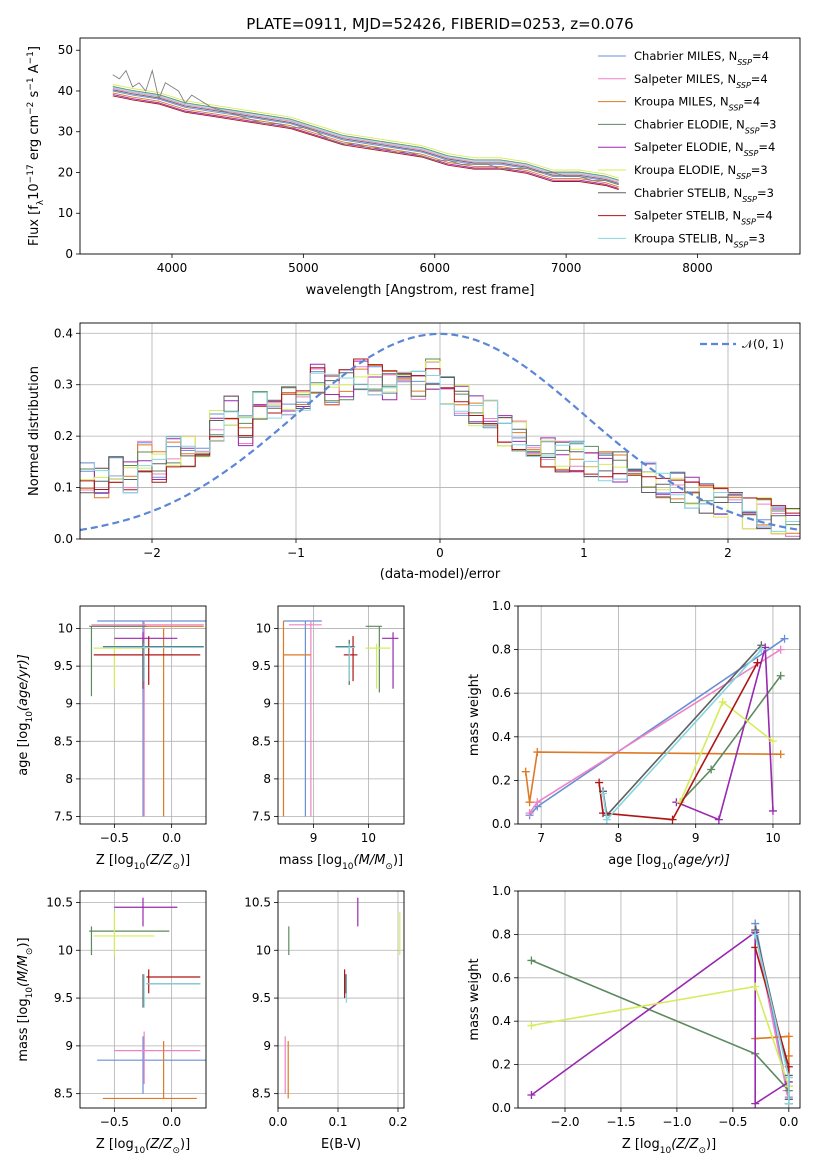 The width and height of the screenshot is (819, 1170). What do you see at coordinates (341, 862) in the screenshot?
I see `age-vs-mass-xlabel: mass [log10(M/M⊙)]` at bounding box center [341, 862].